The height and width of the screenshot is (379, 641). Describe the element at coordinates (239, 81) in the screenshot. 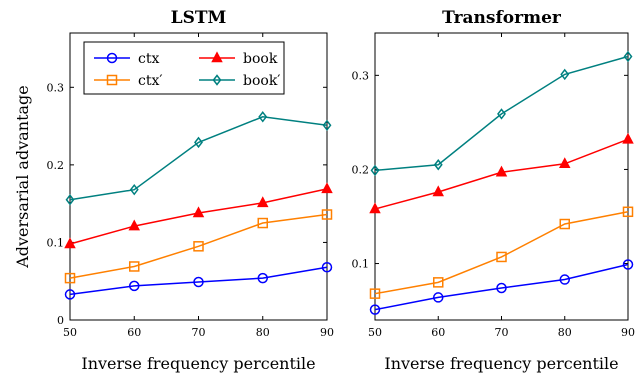

I see `legend-entry: book′` at that location.